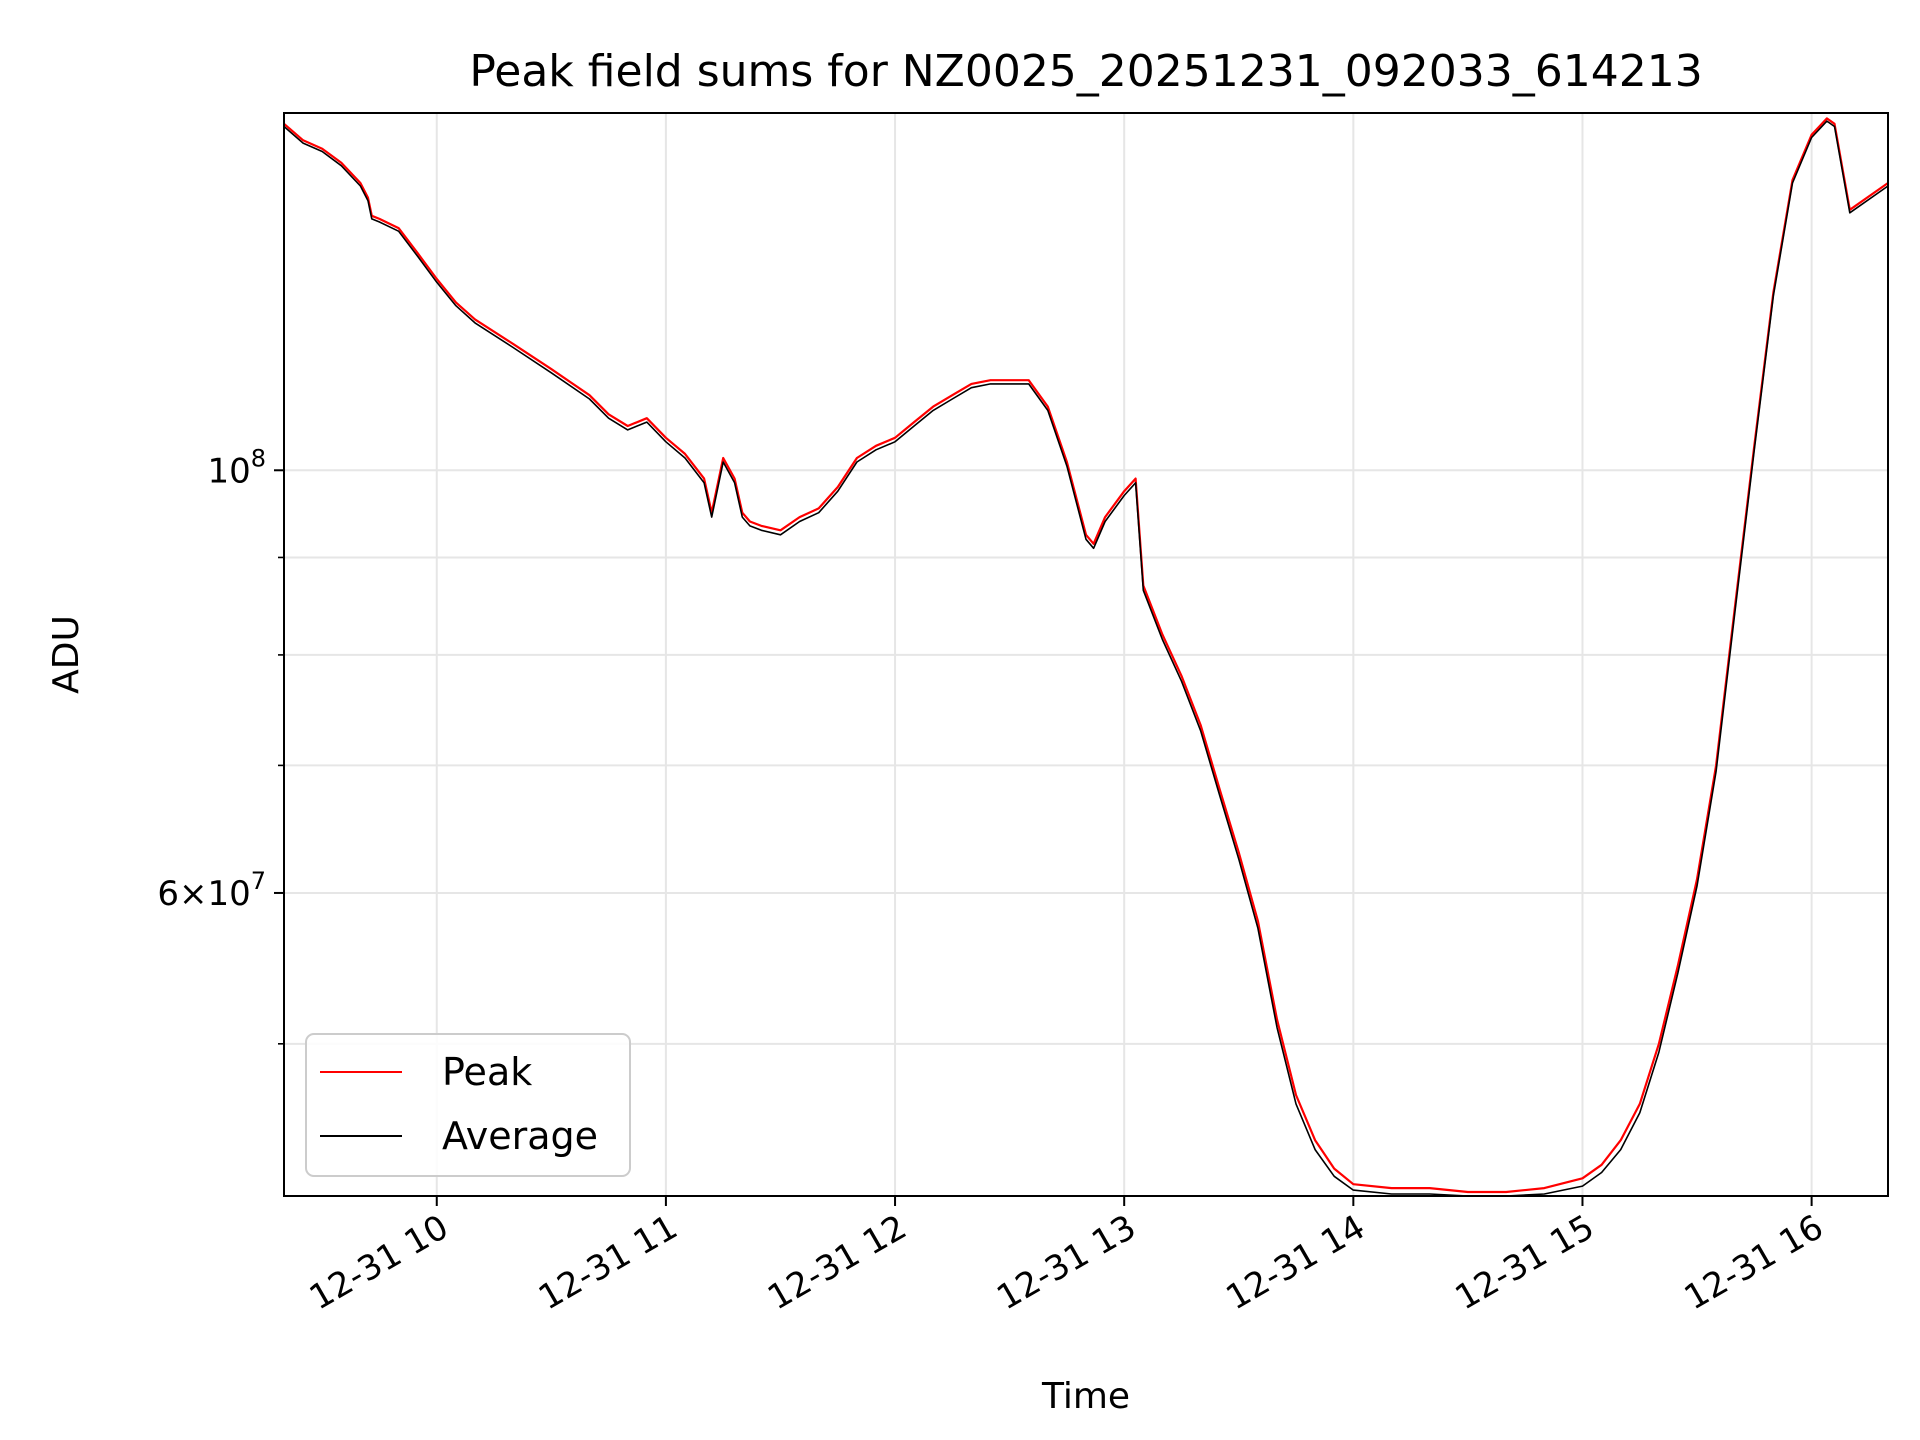 This screenshot has height=1440, width=1920. I want to click on legend: Peak Average, so click(468, 1105).